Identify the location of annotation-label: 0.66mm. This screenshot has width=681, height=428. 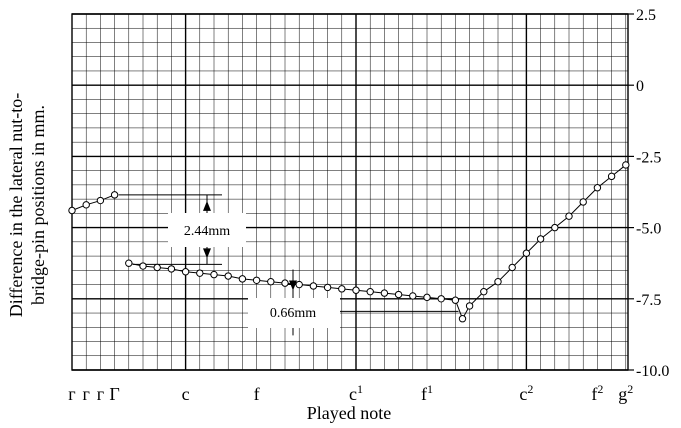
(293, 313).